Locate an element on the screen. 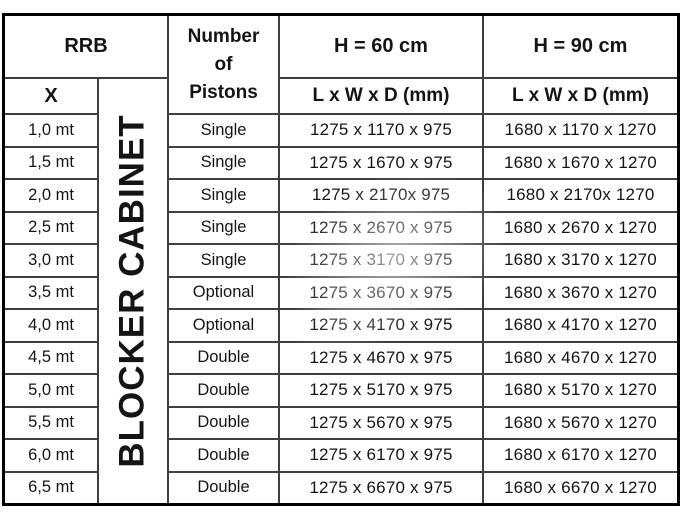 The height and width of the screenshot is (515, 686). row-size: 2,5 mt is located at coordinates (51, 227).